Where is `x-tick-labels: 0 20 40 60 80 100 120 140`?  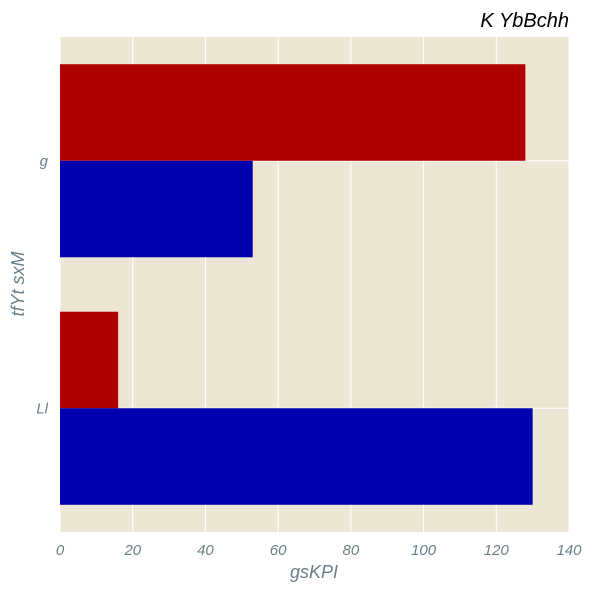
x-tick-labels: 0 20 40 60 80 100 120 140 is located at coordinates (319, 550).